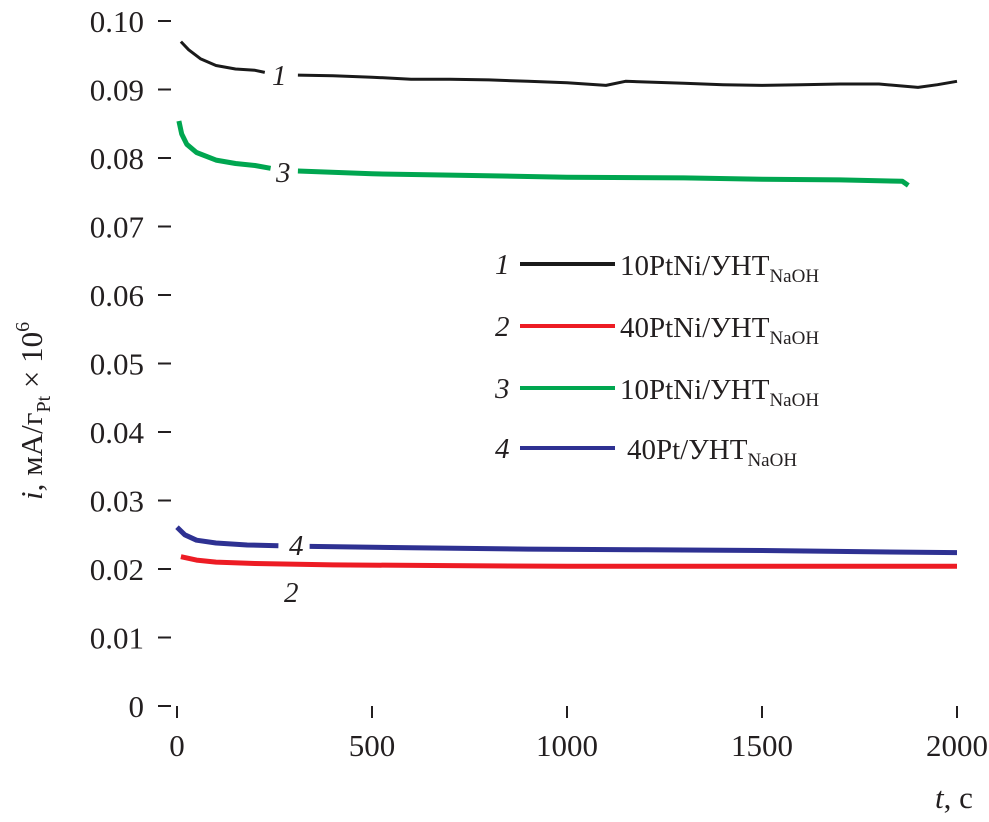 Image resolution: width=989 pixels, height=822 pixels. What do you see at coordinates (117, 501) in the screenshot?
I see `y-tick-label: 0.03` at bounding box center [117, 501].